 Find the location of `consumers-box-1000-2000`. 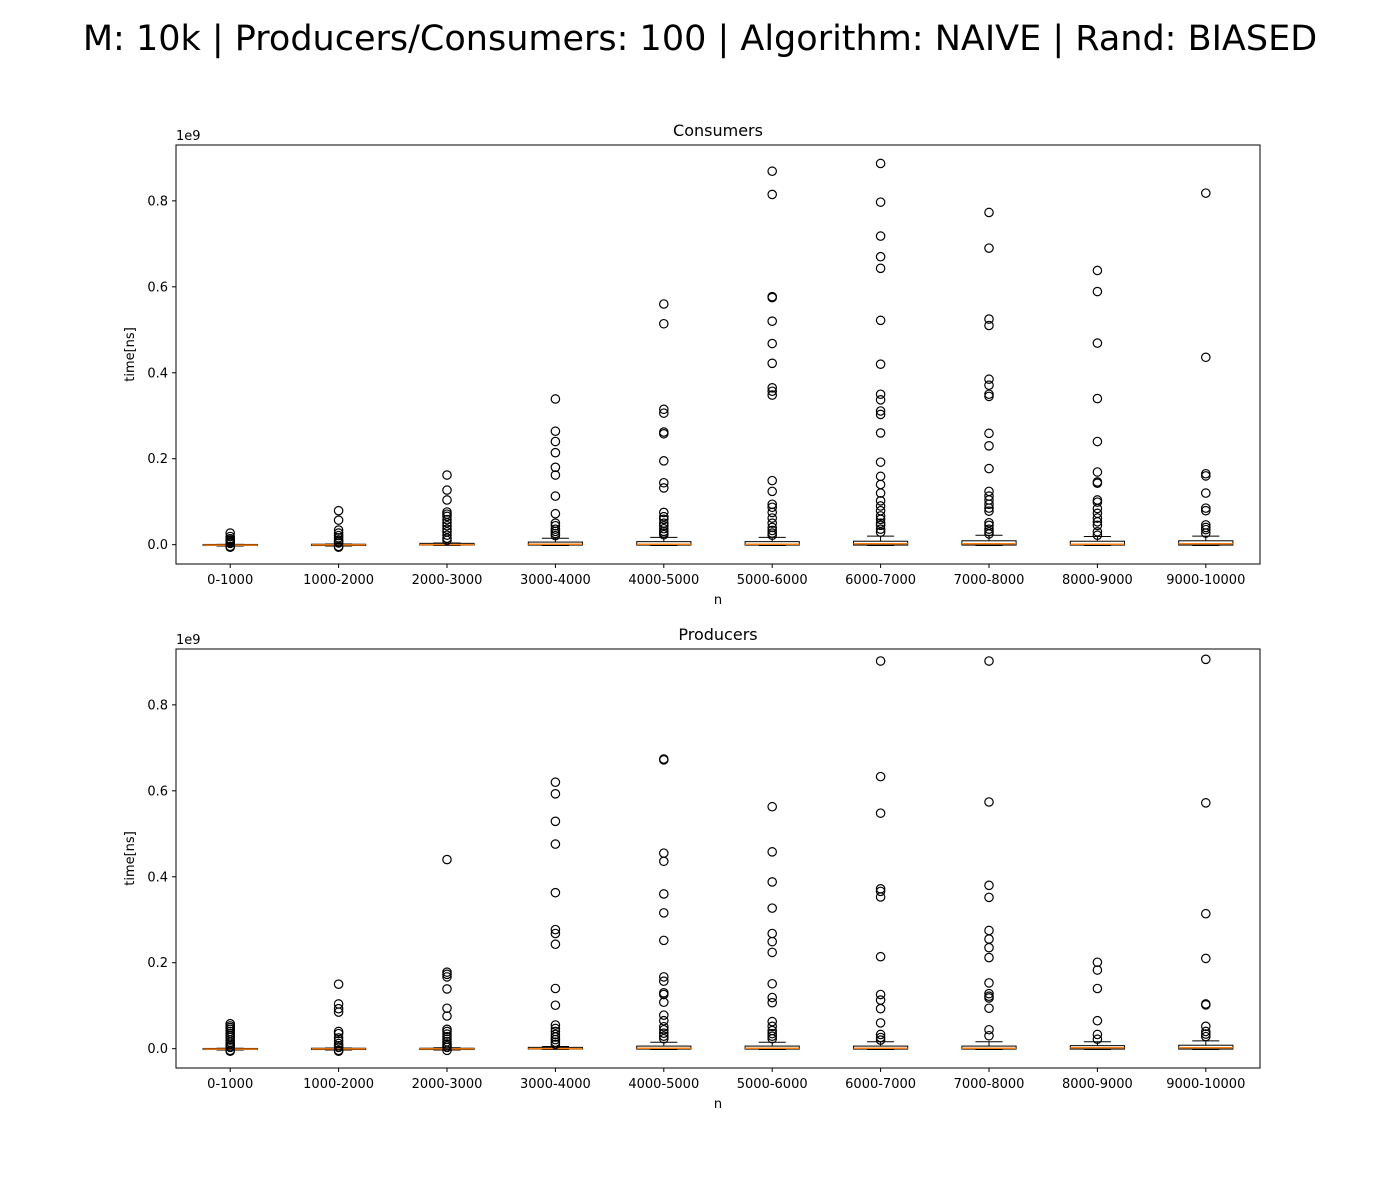

consumers-box-1000-2000 is located at coordinates (339, 529).